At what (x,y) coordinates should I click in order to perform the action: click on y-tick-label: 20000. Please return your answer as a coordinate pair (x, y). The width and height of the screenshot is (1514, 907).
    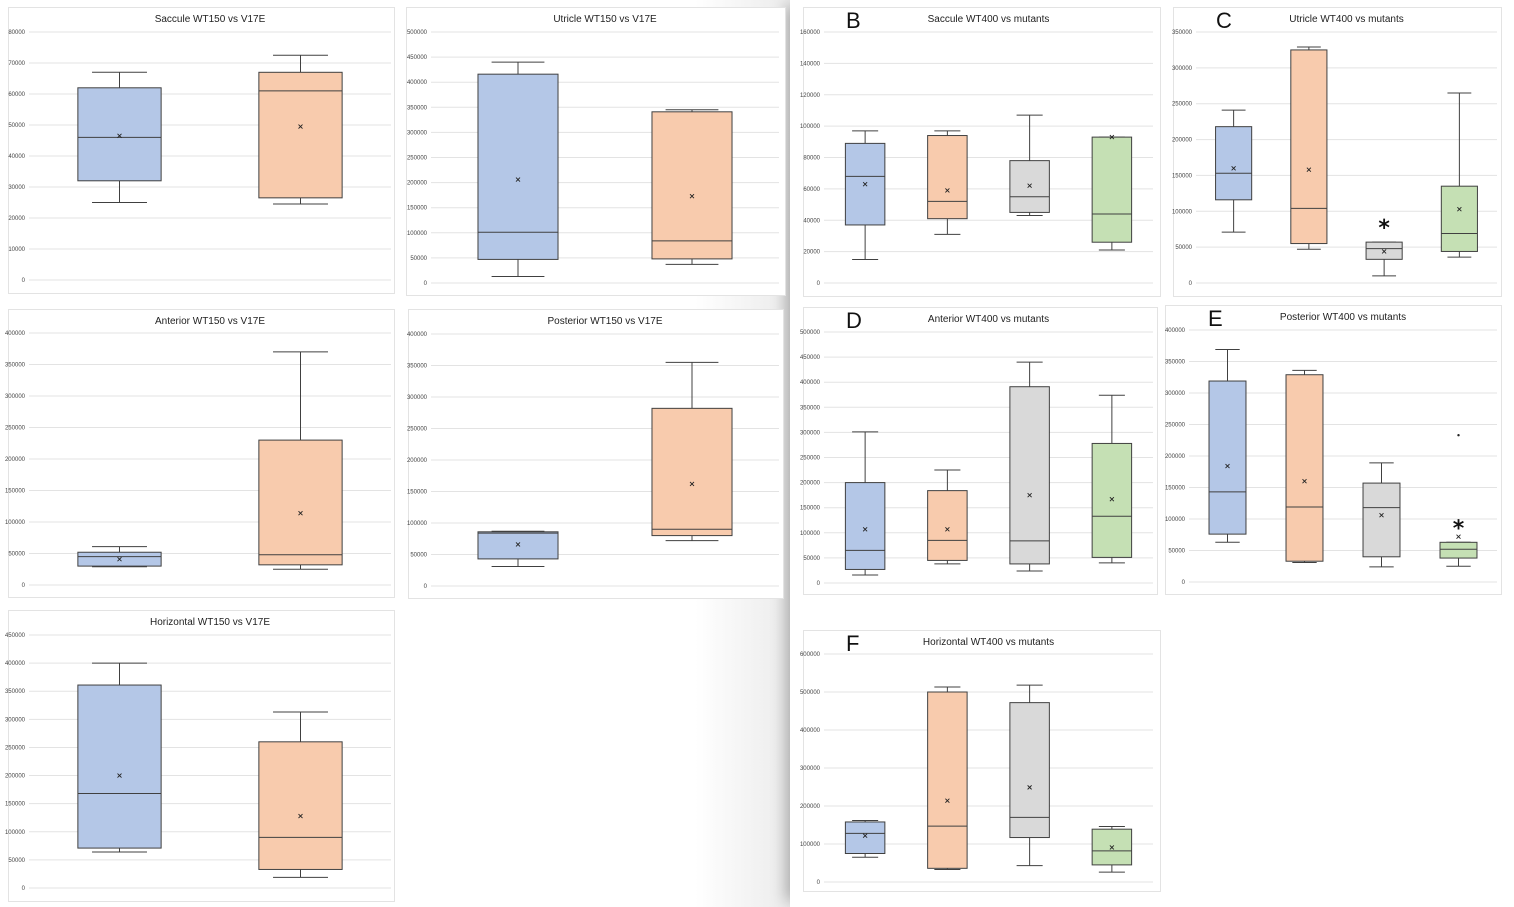
    Looking at the image, I should click on (16, 219).